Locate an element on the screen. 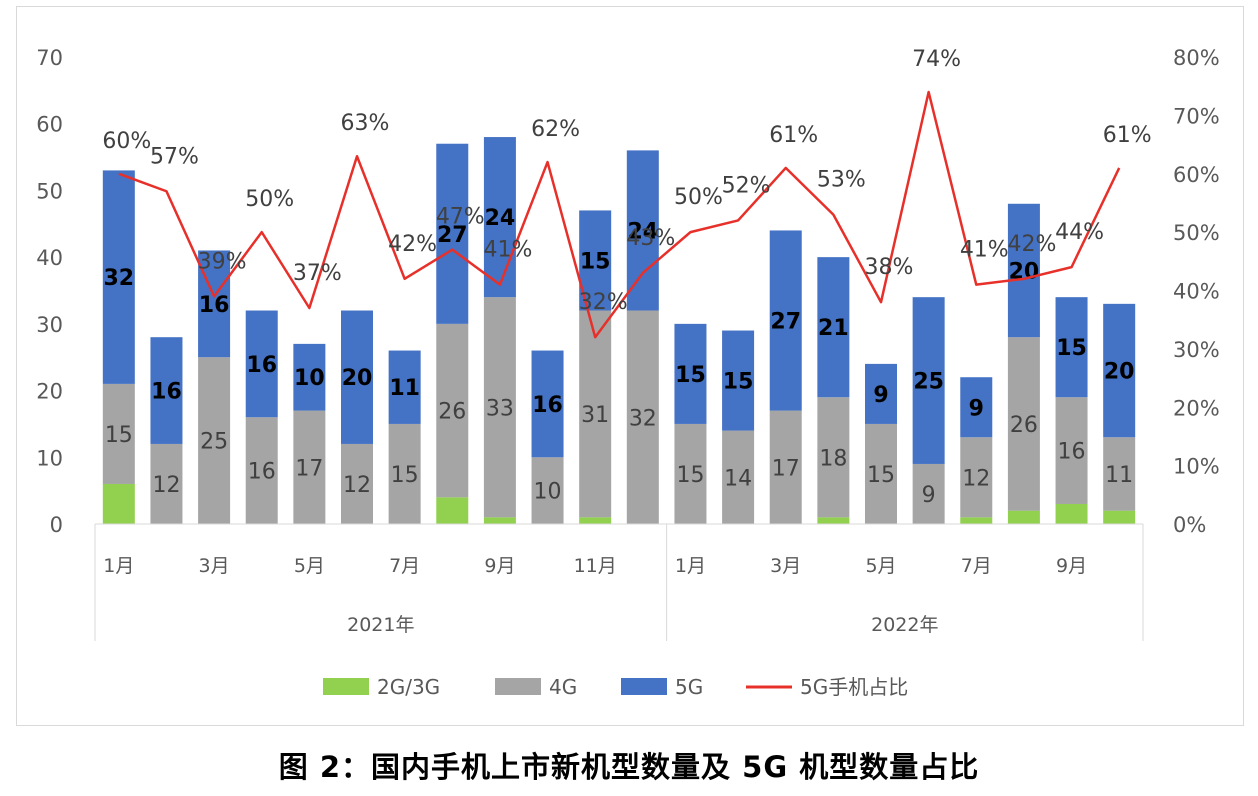  bar-5g-label: 21 is located at coordinates (833, 328).